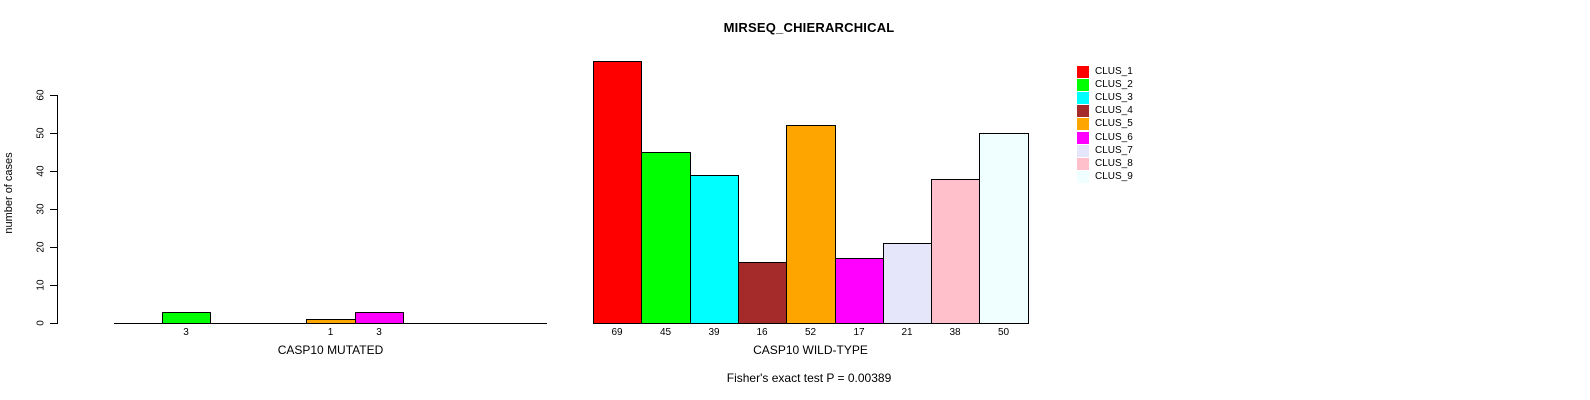 The width and height of the screenshot is (1590, 400). What do you see at coordinates (41, 285) in the screenshot?
I see `y-tick-label: 10` at bounding box center [41, 285].